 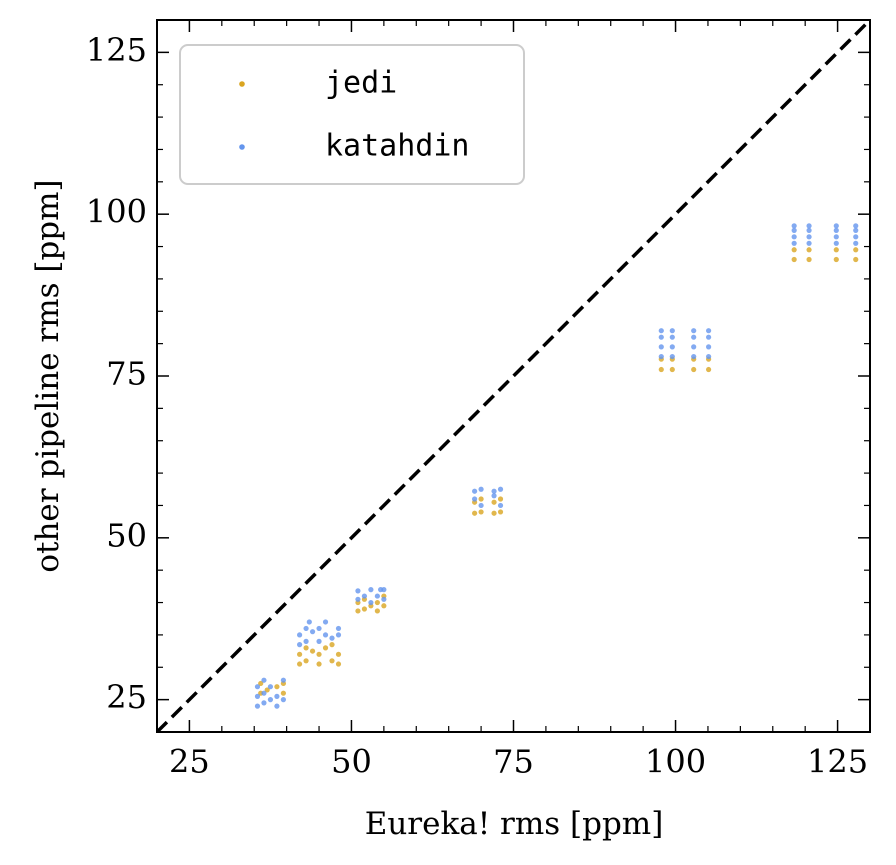 I want to click on y-tick-label: 50, so click(x=126, y=535).